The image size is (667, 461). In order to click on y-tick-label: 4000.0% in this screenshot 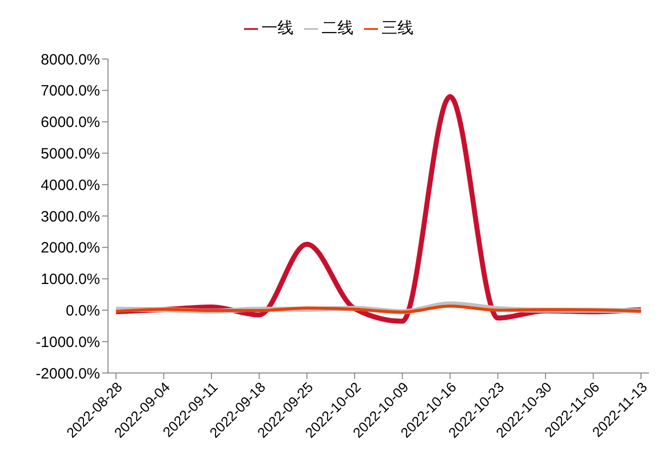, I will do `click(70, 185)`.